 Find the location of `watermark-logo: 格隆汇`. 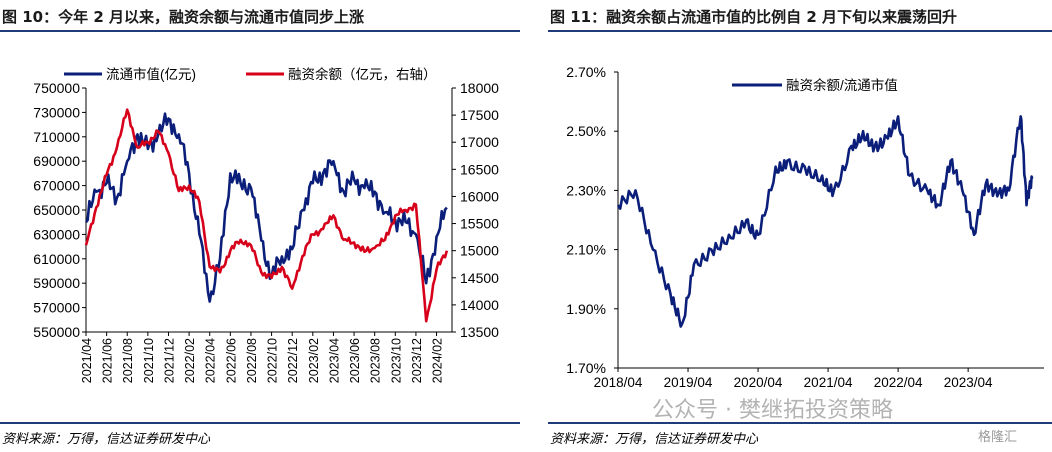

watermark-logo: 格隆汇 is located at coordinates (998, 437).